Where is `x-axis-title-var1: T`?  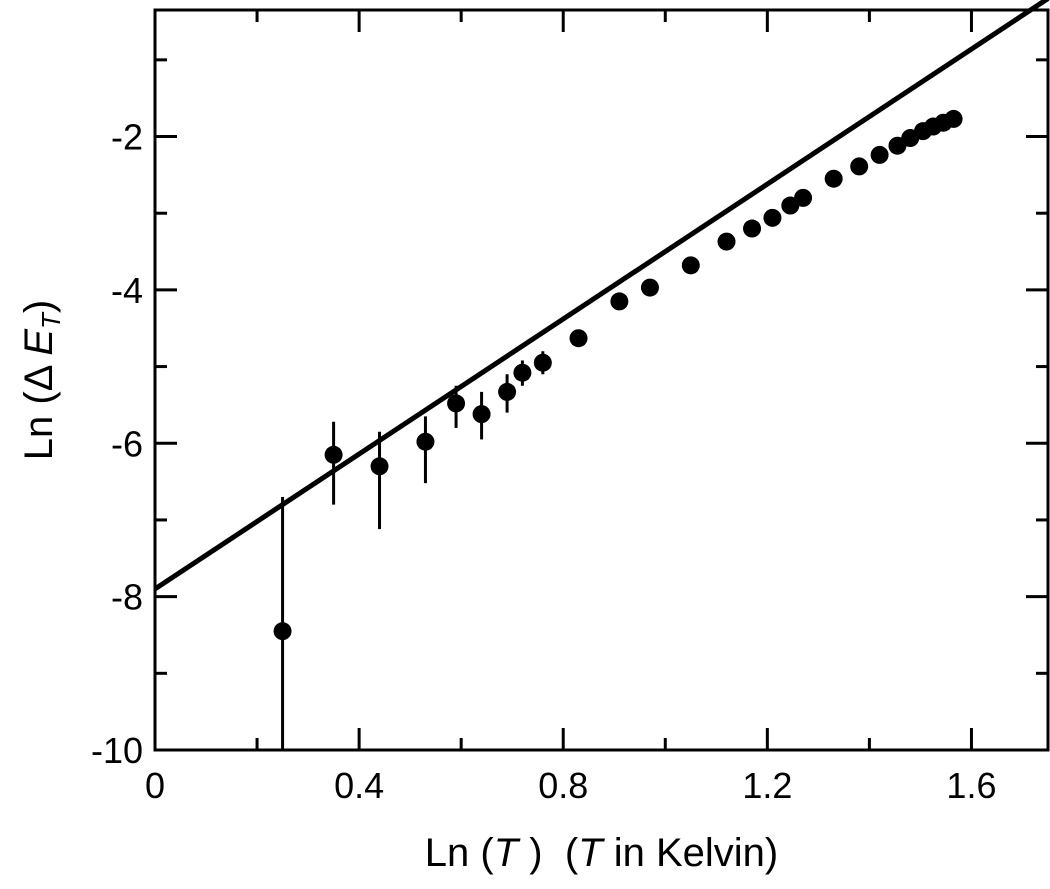
x-axis-title-var1: T is located at coordinates (507, 853).